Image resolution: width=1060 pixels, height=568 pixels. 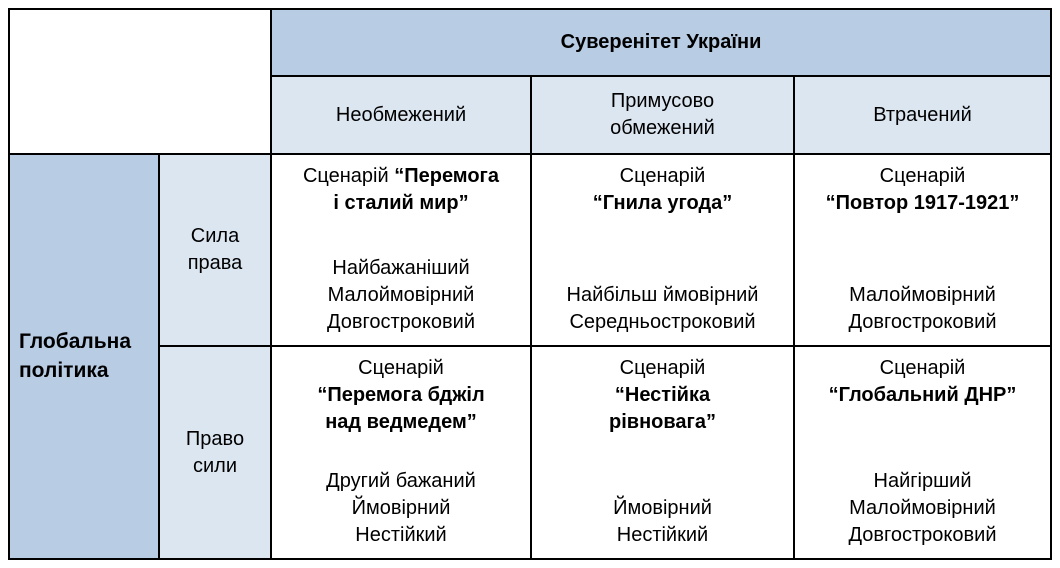 I want to click on scenario-attributes: Другий бажаний Ймовірний Нестійкий, so click(x=401, y=508).